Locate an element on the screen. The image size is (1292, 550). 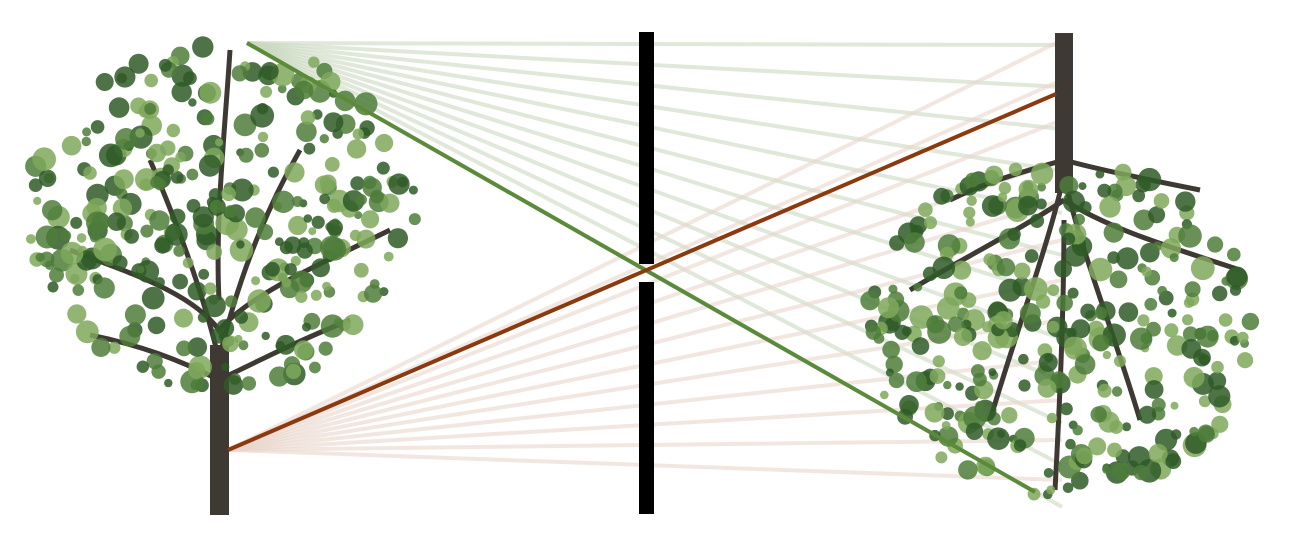
faint-crown-ray is located at coordinates (654, 86).